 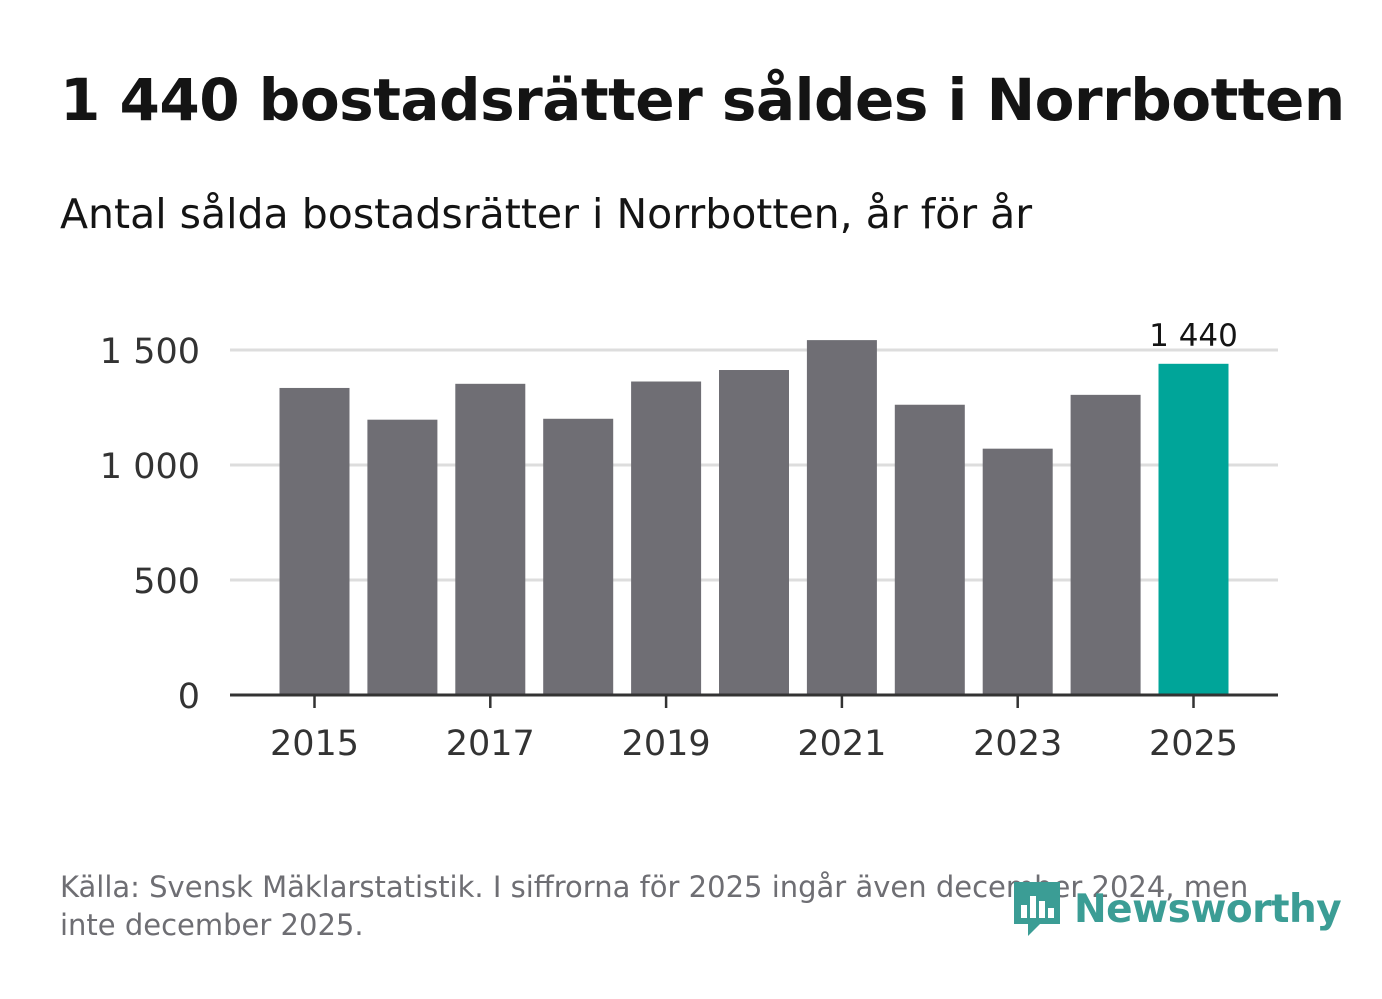 I want to click on bar-2024, so click(x=1105, y=544).